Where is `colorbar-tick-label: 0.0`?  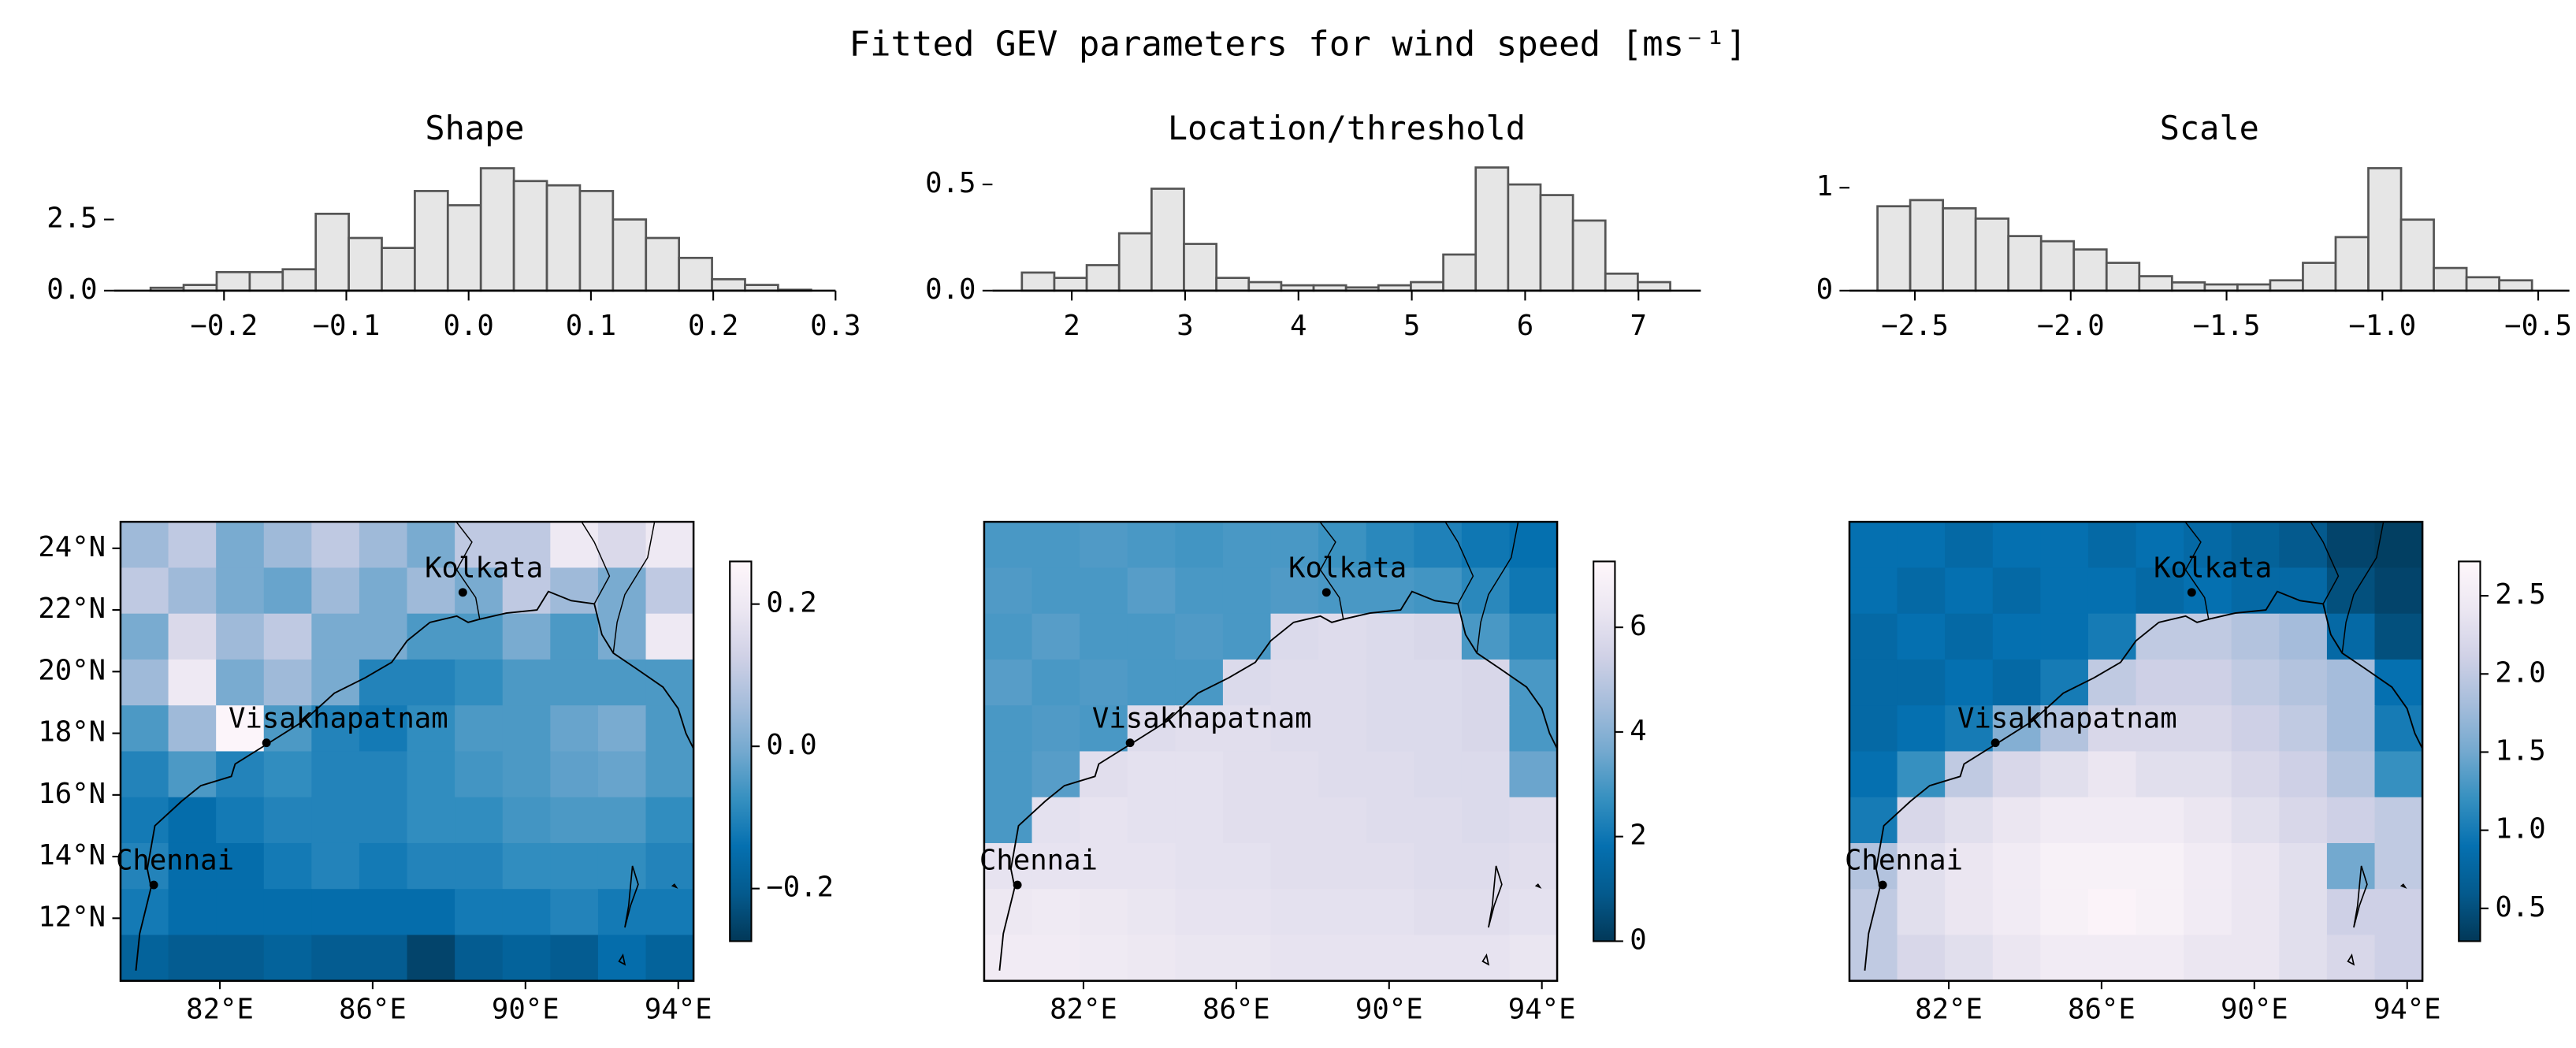
colorbar-tick-label: 0.0 is located at coordinates (791, 745).